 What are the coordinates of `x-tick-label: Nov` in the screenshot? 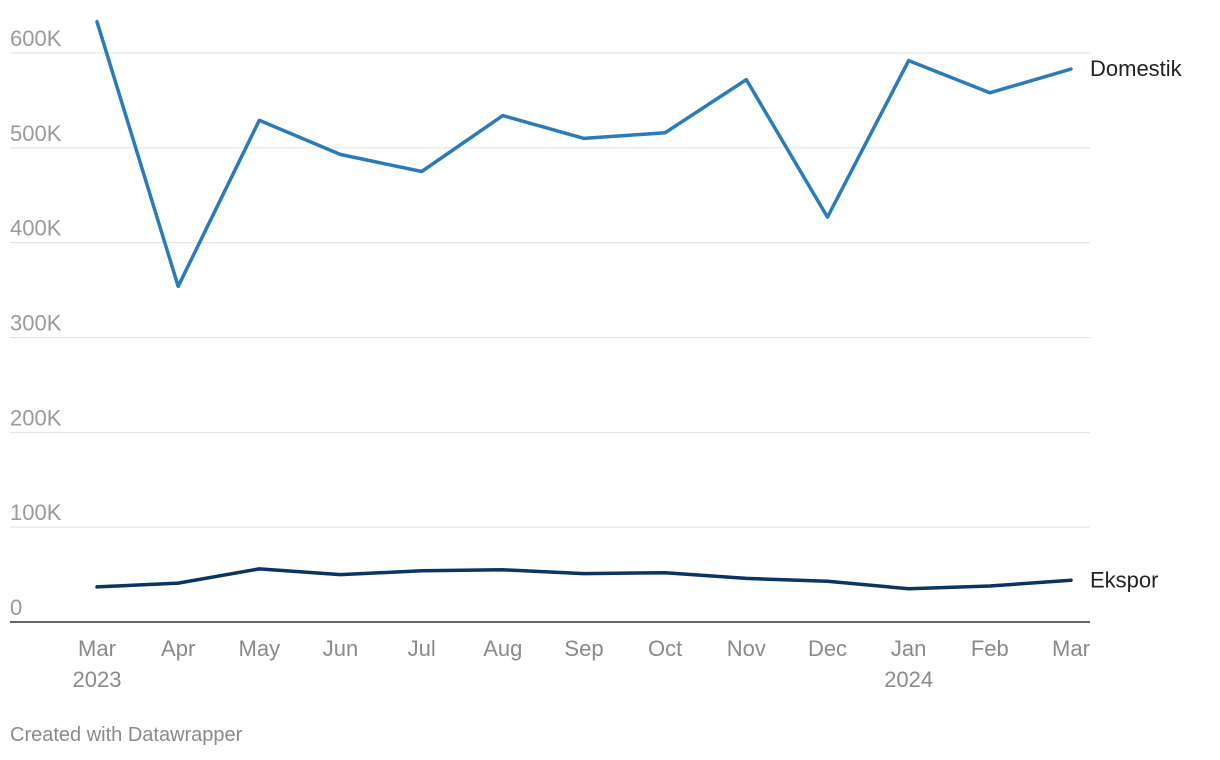 It's located at (746, 648).